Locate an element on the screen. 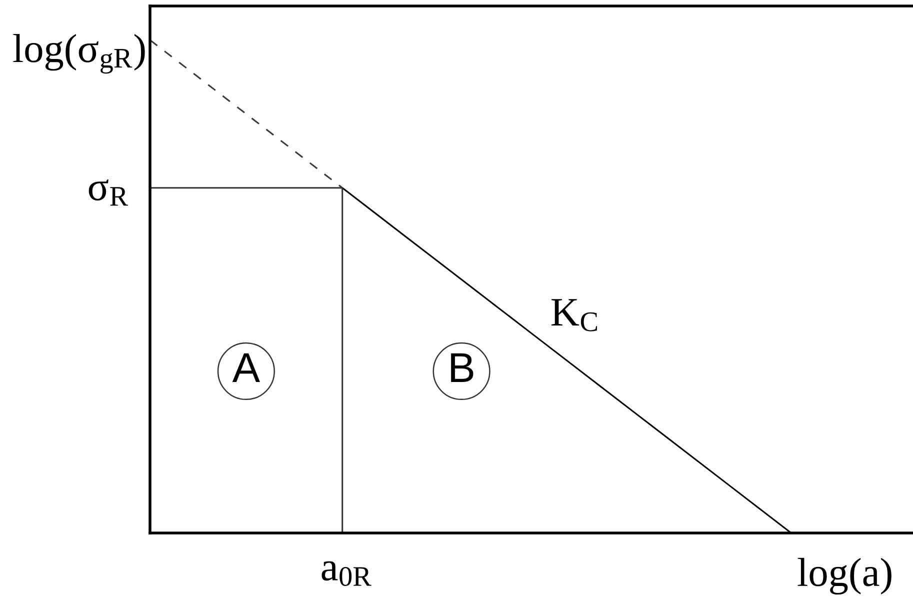 The image size is (913, 598). annotation: σ$_{R}$ is located at coordinates (108, 192).